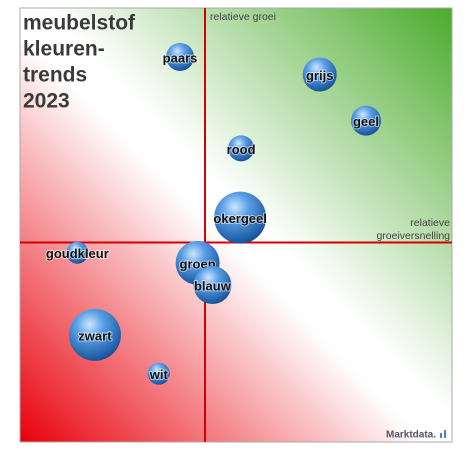  What do you see at coordinates (430, 223) in the screenshot?
I see `x-axis-label: relatieve` at bounding box center [430, 223].